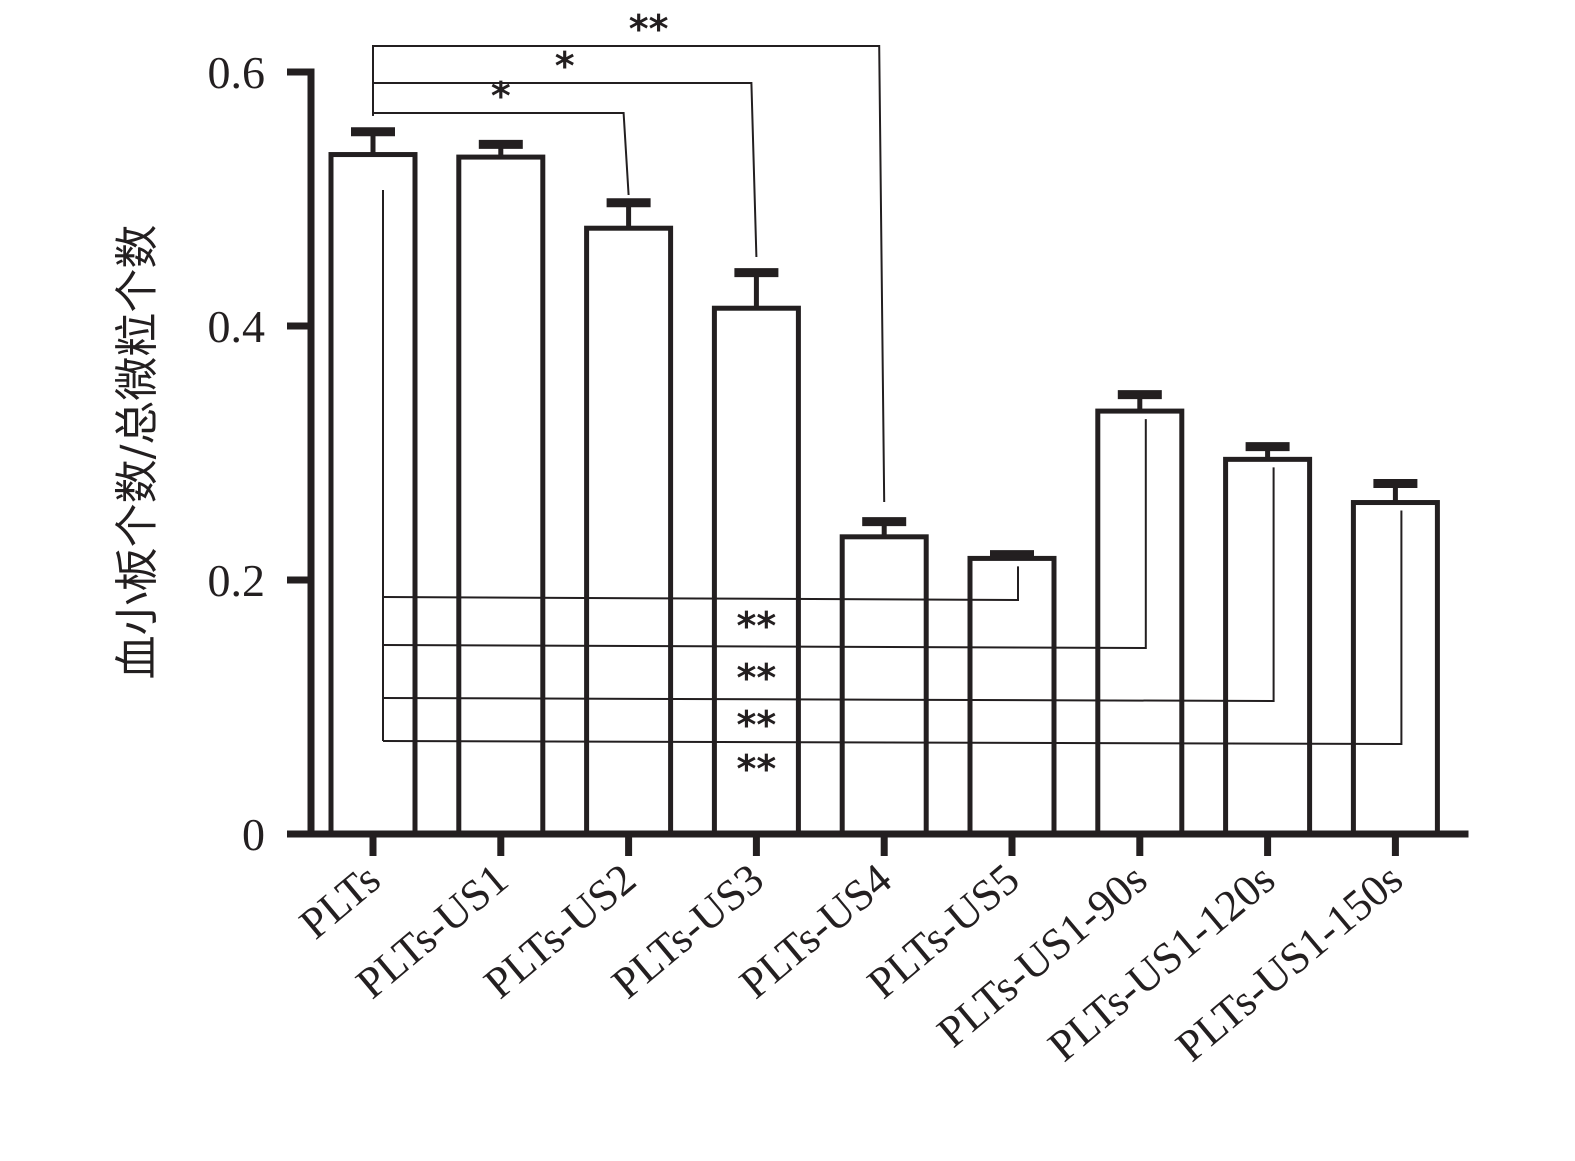  Describe the element at coordinates (501, 96) in the screenshot. I see `sig-label-0: *` at that location.